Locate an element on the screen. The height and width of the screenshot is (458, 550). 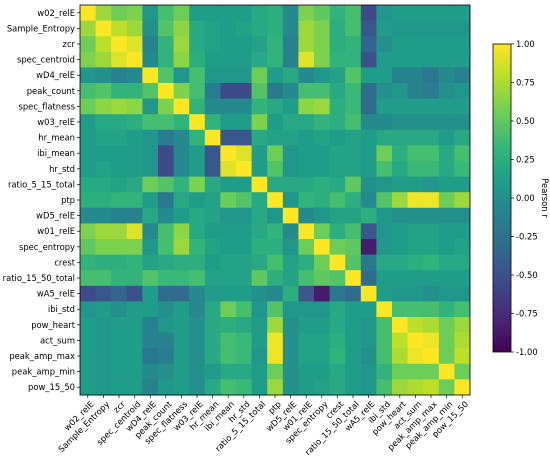
colorbar-label: Pearson r is located at coordinates (545, 198).